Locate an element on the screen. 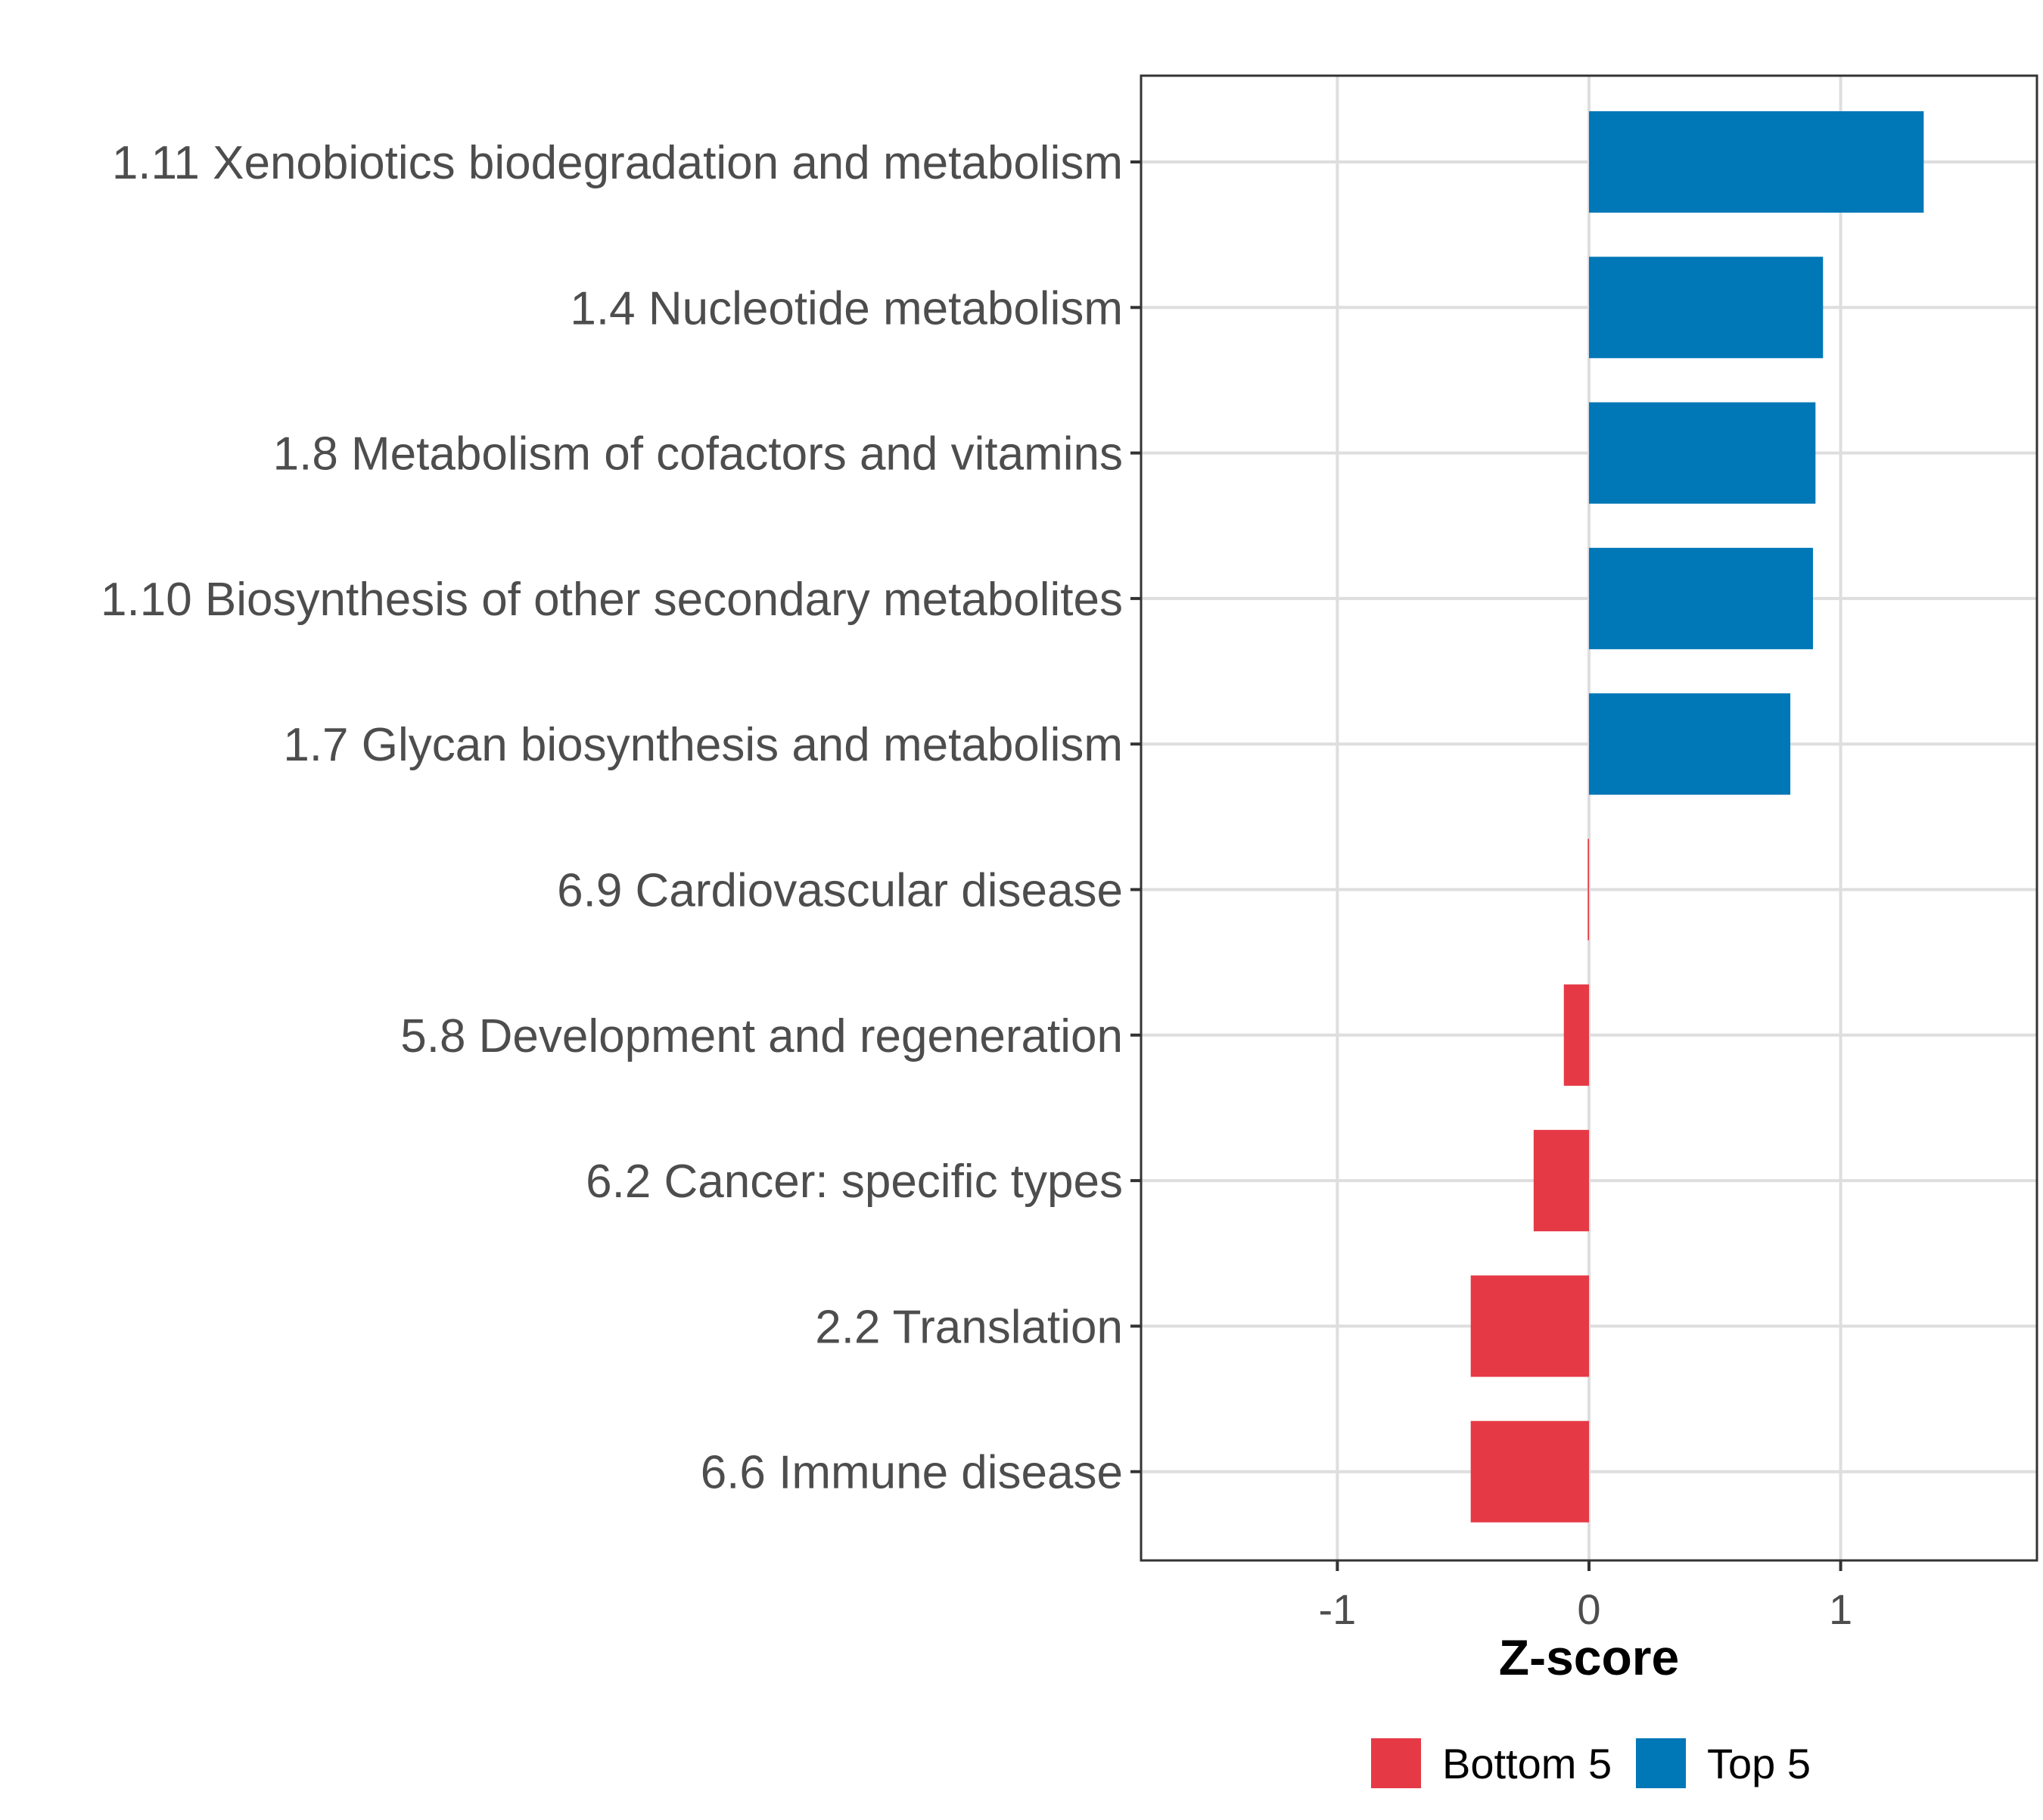  x-axis: -1 0 1 is located at coordinates (1586, 1596).